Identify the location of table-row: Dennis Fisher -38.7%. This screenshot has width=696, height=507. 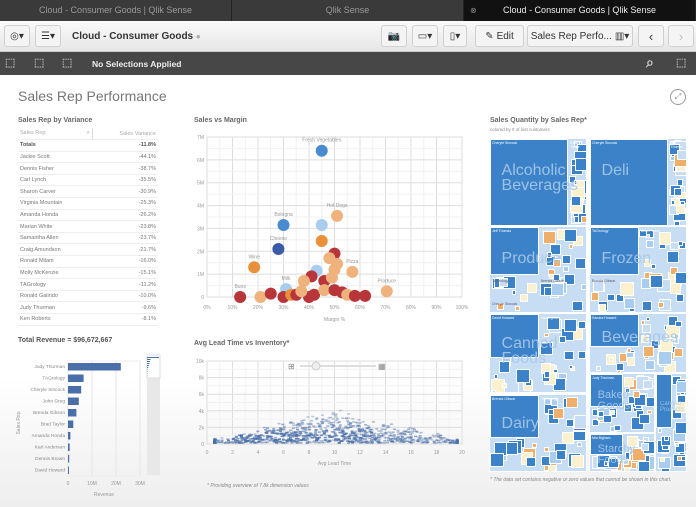
(88, 168).